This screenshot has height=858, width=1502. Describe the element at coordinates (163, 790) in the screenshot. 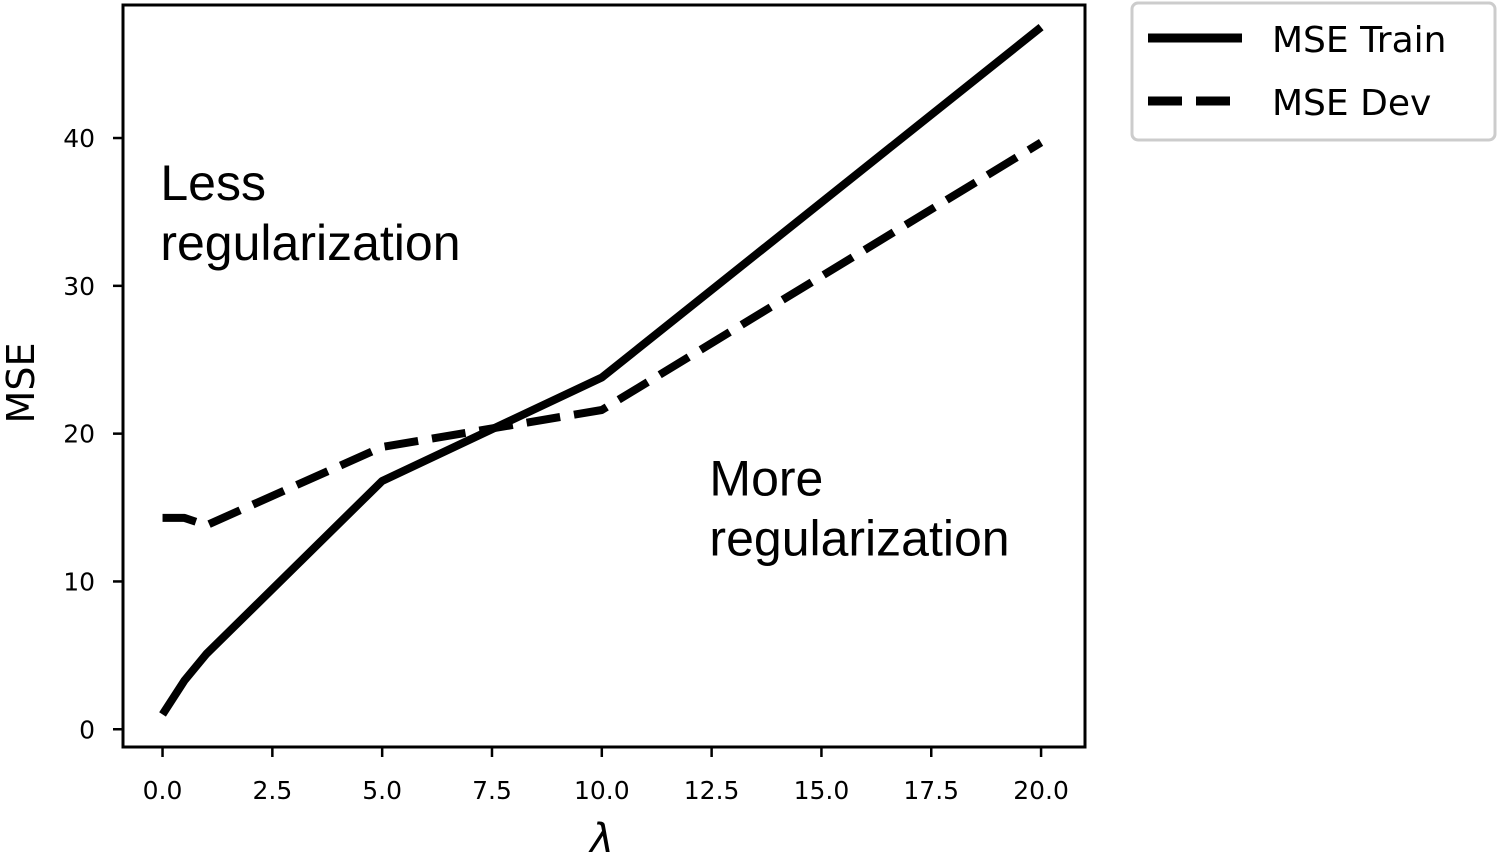

I see `x-tick-label: 0.0` at that location.